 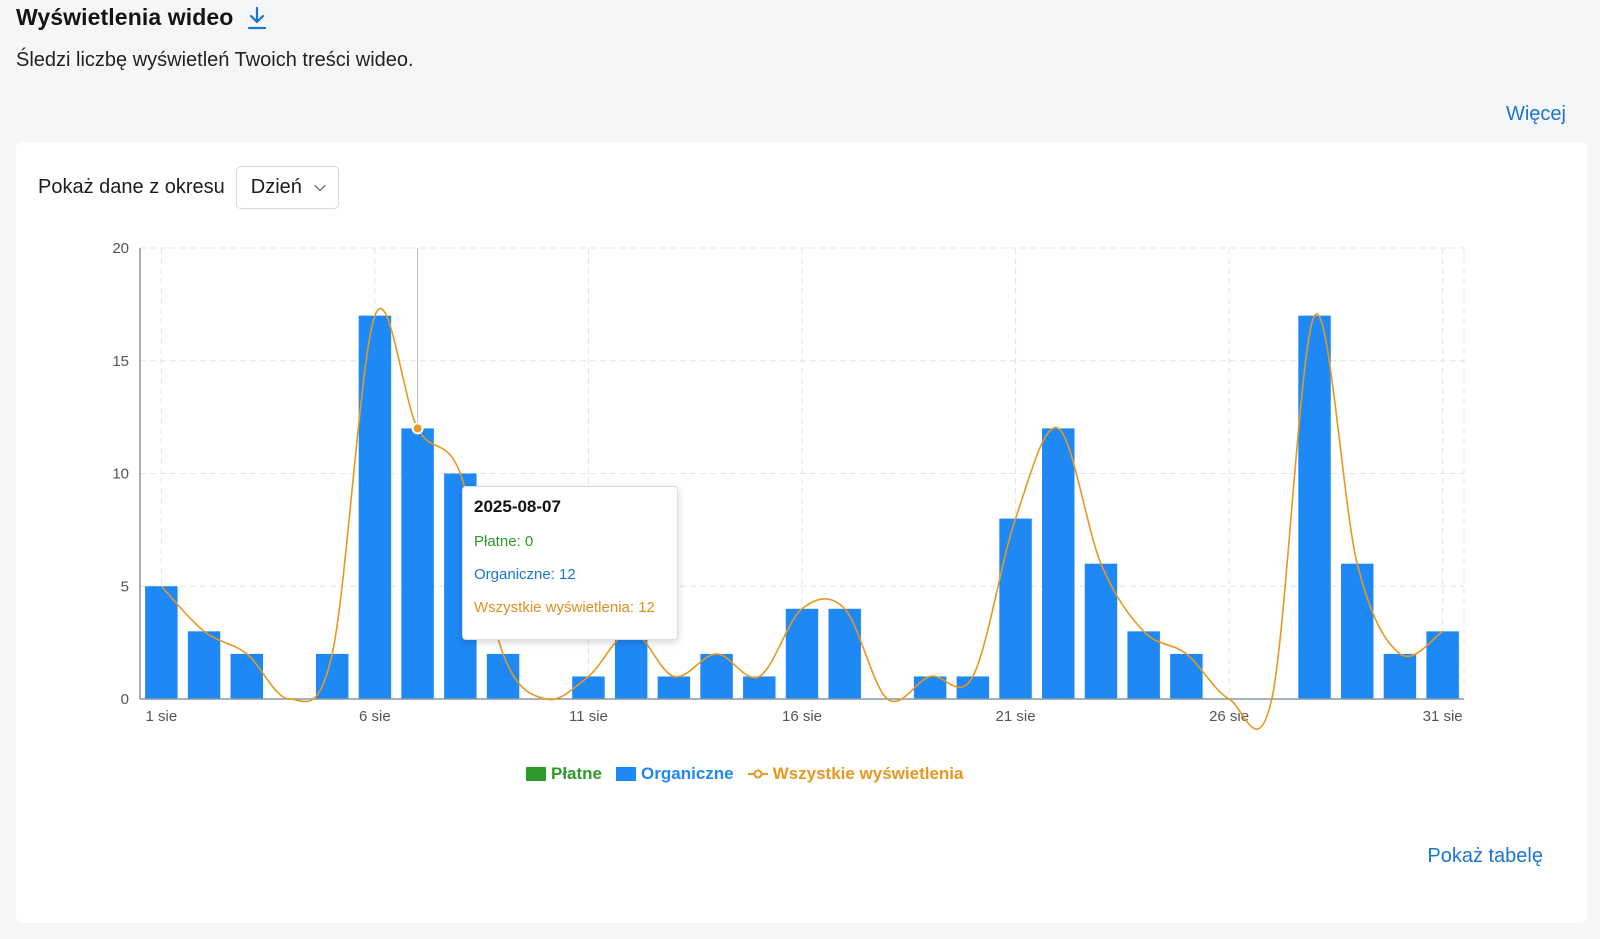 What do you see at coordinates (257, 18) in the screenshot?
I see `download-icon` at bounding box center [257, 18].